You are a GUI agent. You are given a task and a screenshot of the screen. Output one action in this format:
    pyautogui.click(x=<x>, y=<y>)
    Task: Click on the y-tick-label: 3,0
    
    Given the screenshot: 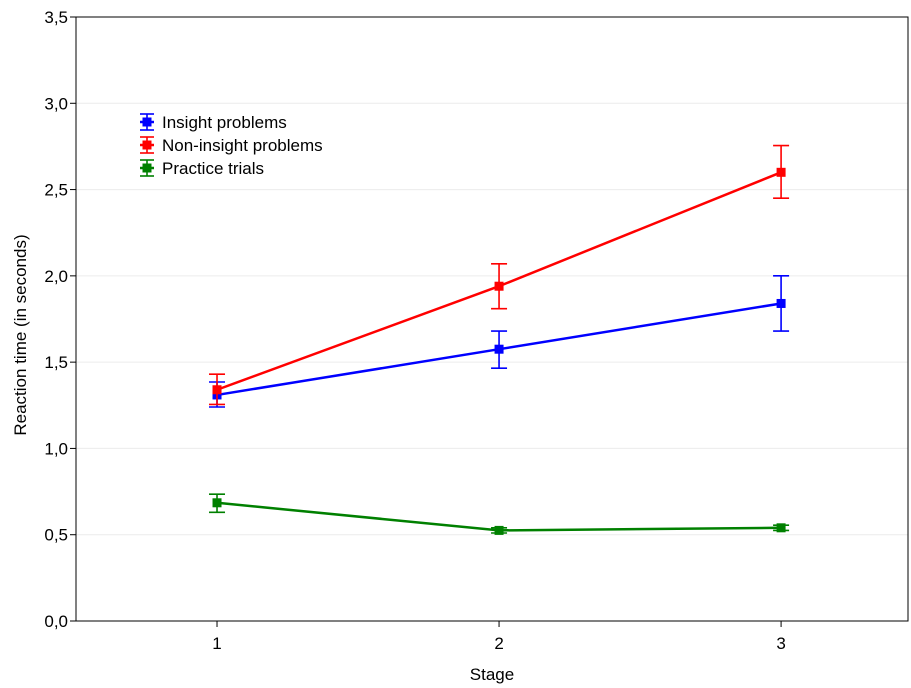 What is the action you would take?
    pyautogui.click(x=56, y=103)
    